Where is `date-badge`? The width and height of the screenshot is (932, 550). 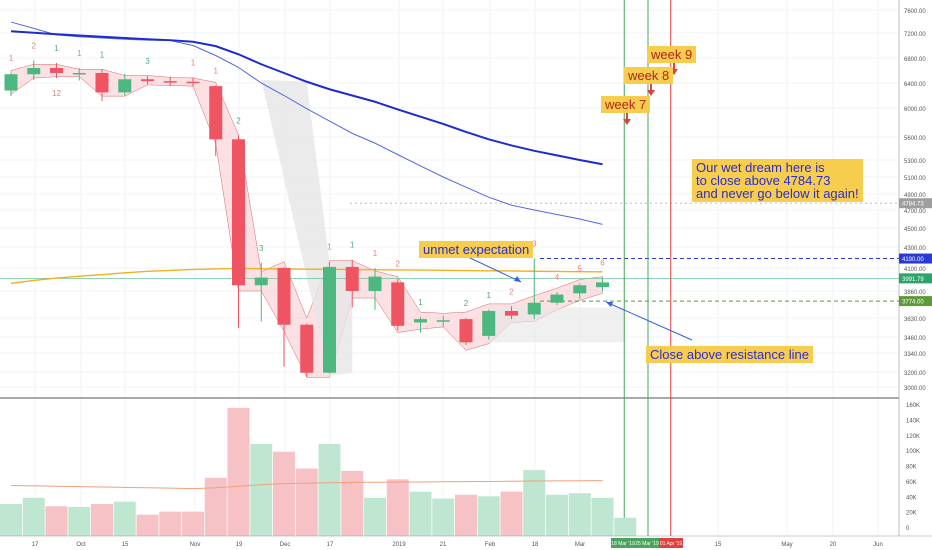
date-badge is located at coordinates (647, 543).